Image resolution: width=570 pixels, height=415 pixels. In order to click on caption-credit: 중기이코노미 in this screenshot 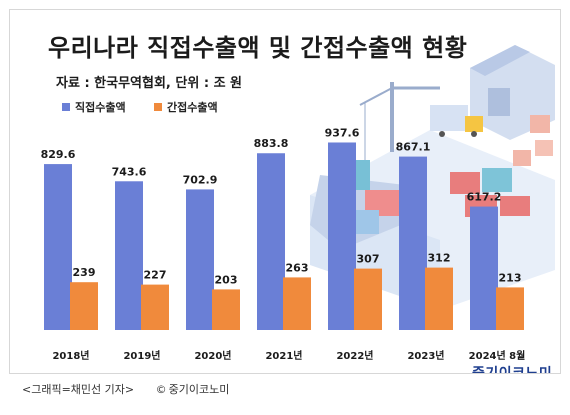, I will do `click(199, 389)`.